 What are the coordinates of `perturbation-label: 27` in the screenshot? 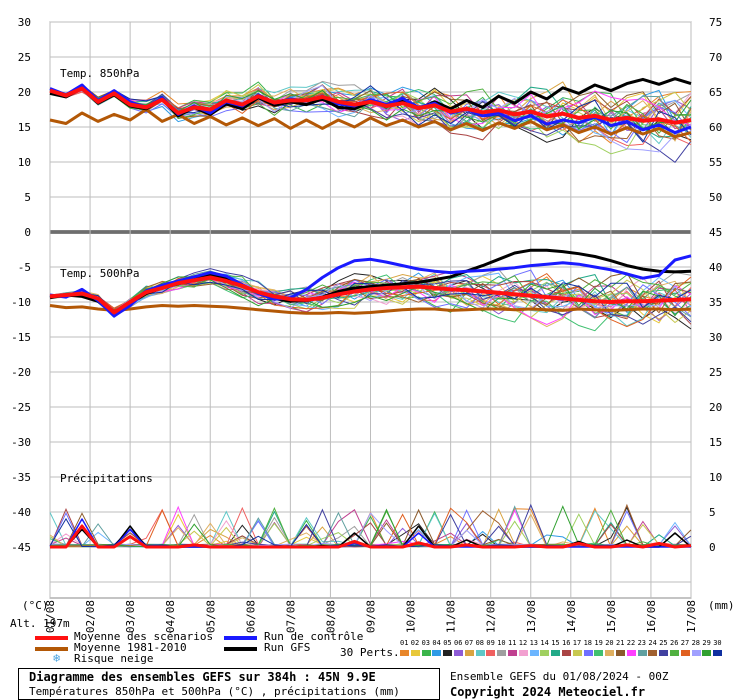 It's located at (685, 643).